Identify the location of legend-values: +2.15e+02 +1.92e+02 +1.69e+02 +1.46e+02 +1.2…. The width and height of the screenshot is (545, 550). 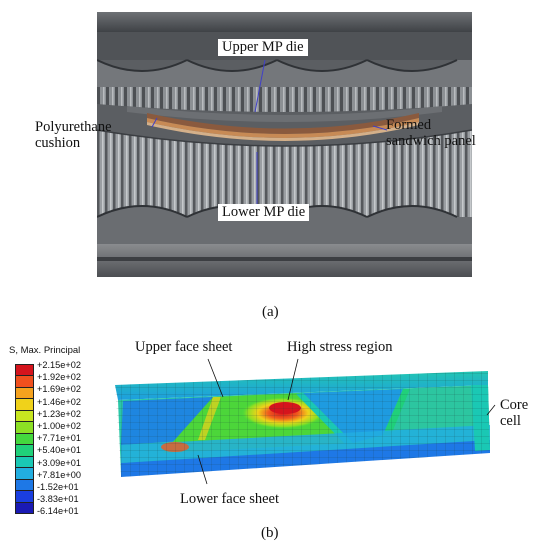
(59, 438).